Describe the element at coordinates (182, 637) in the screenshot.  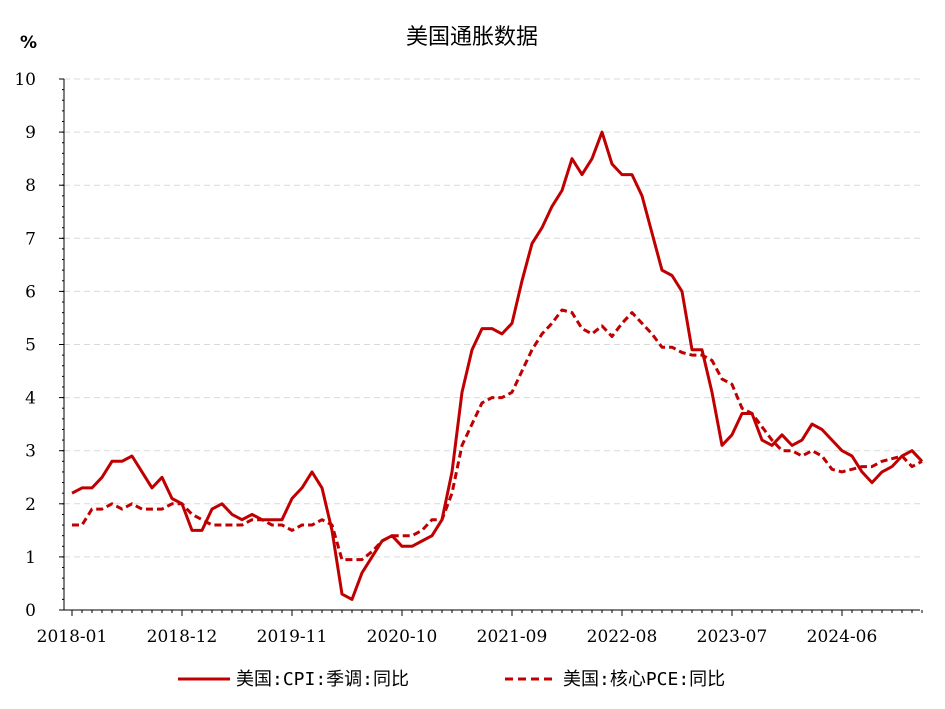
I see `x-tick-label-2018-12: 2018-12` at that location.